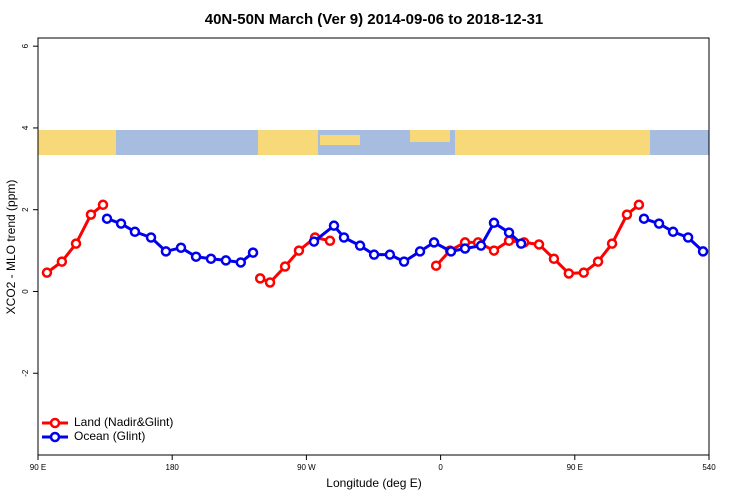 The width and height of the screenshot is (750, 500). Describe the element at coordinates (440, 467) in the screenshot. I see `x-tick-label: 0` at that location.